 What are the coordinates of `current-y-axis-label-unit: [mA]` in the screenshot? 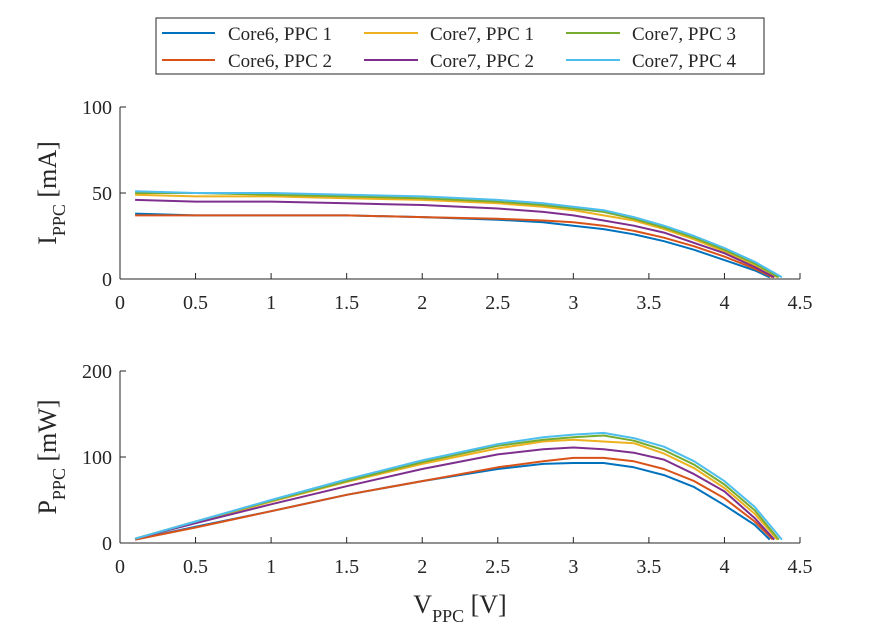 It's located at (47, 172).